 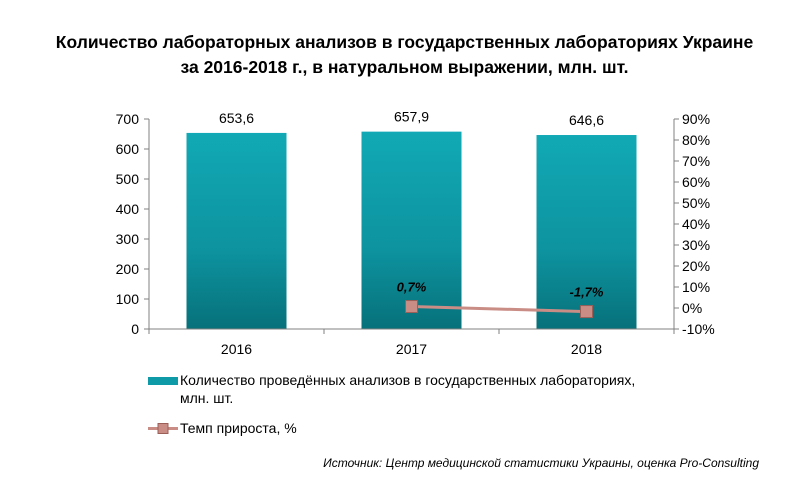 I want to click on y-right-tick-label: -10%, so click(x=698, y=329).